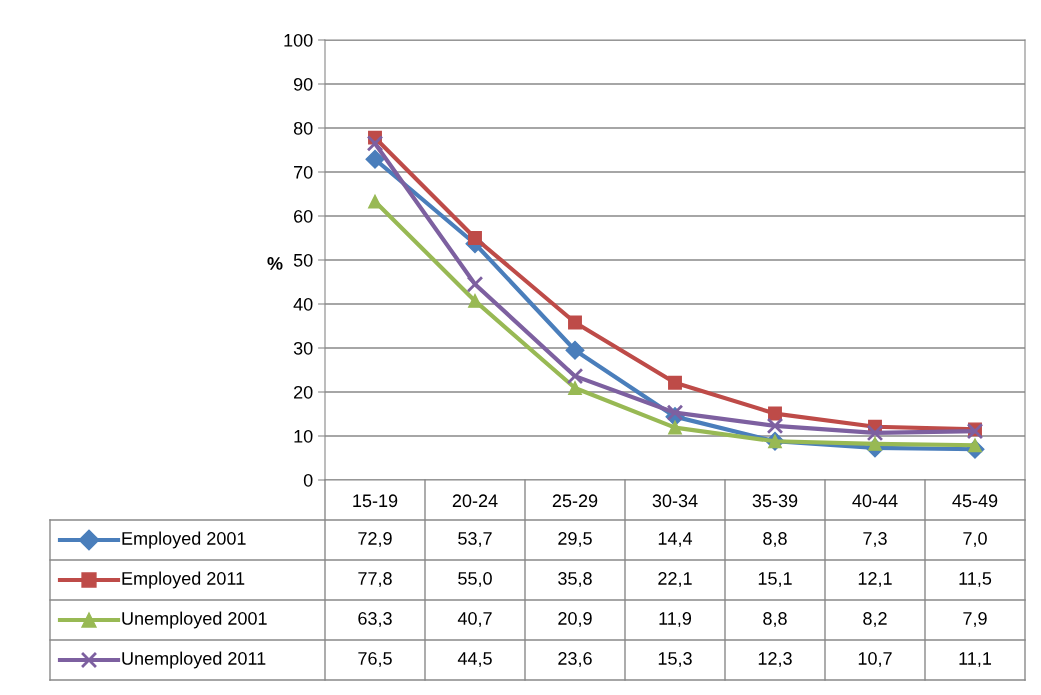 The width and height of the screenshot is (1041, 695). Describe the element at coordinates (675, 659) in the screenshot. I see `data-label: 15,3` at that location.